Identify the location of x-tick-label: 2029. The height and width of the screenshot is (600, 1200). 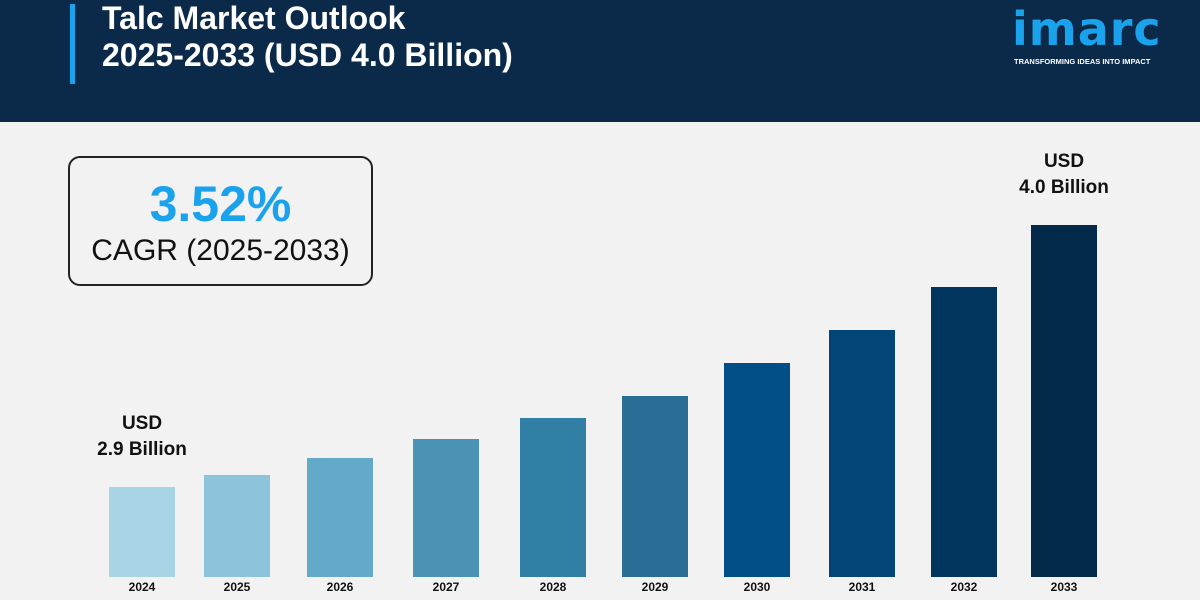
(655, 587).